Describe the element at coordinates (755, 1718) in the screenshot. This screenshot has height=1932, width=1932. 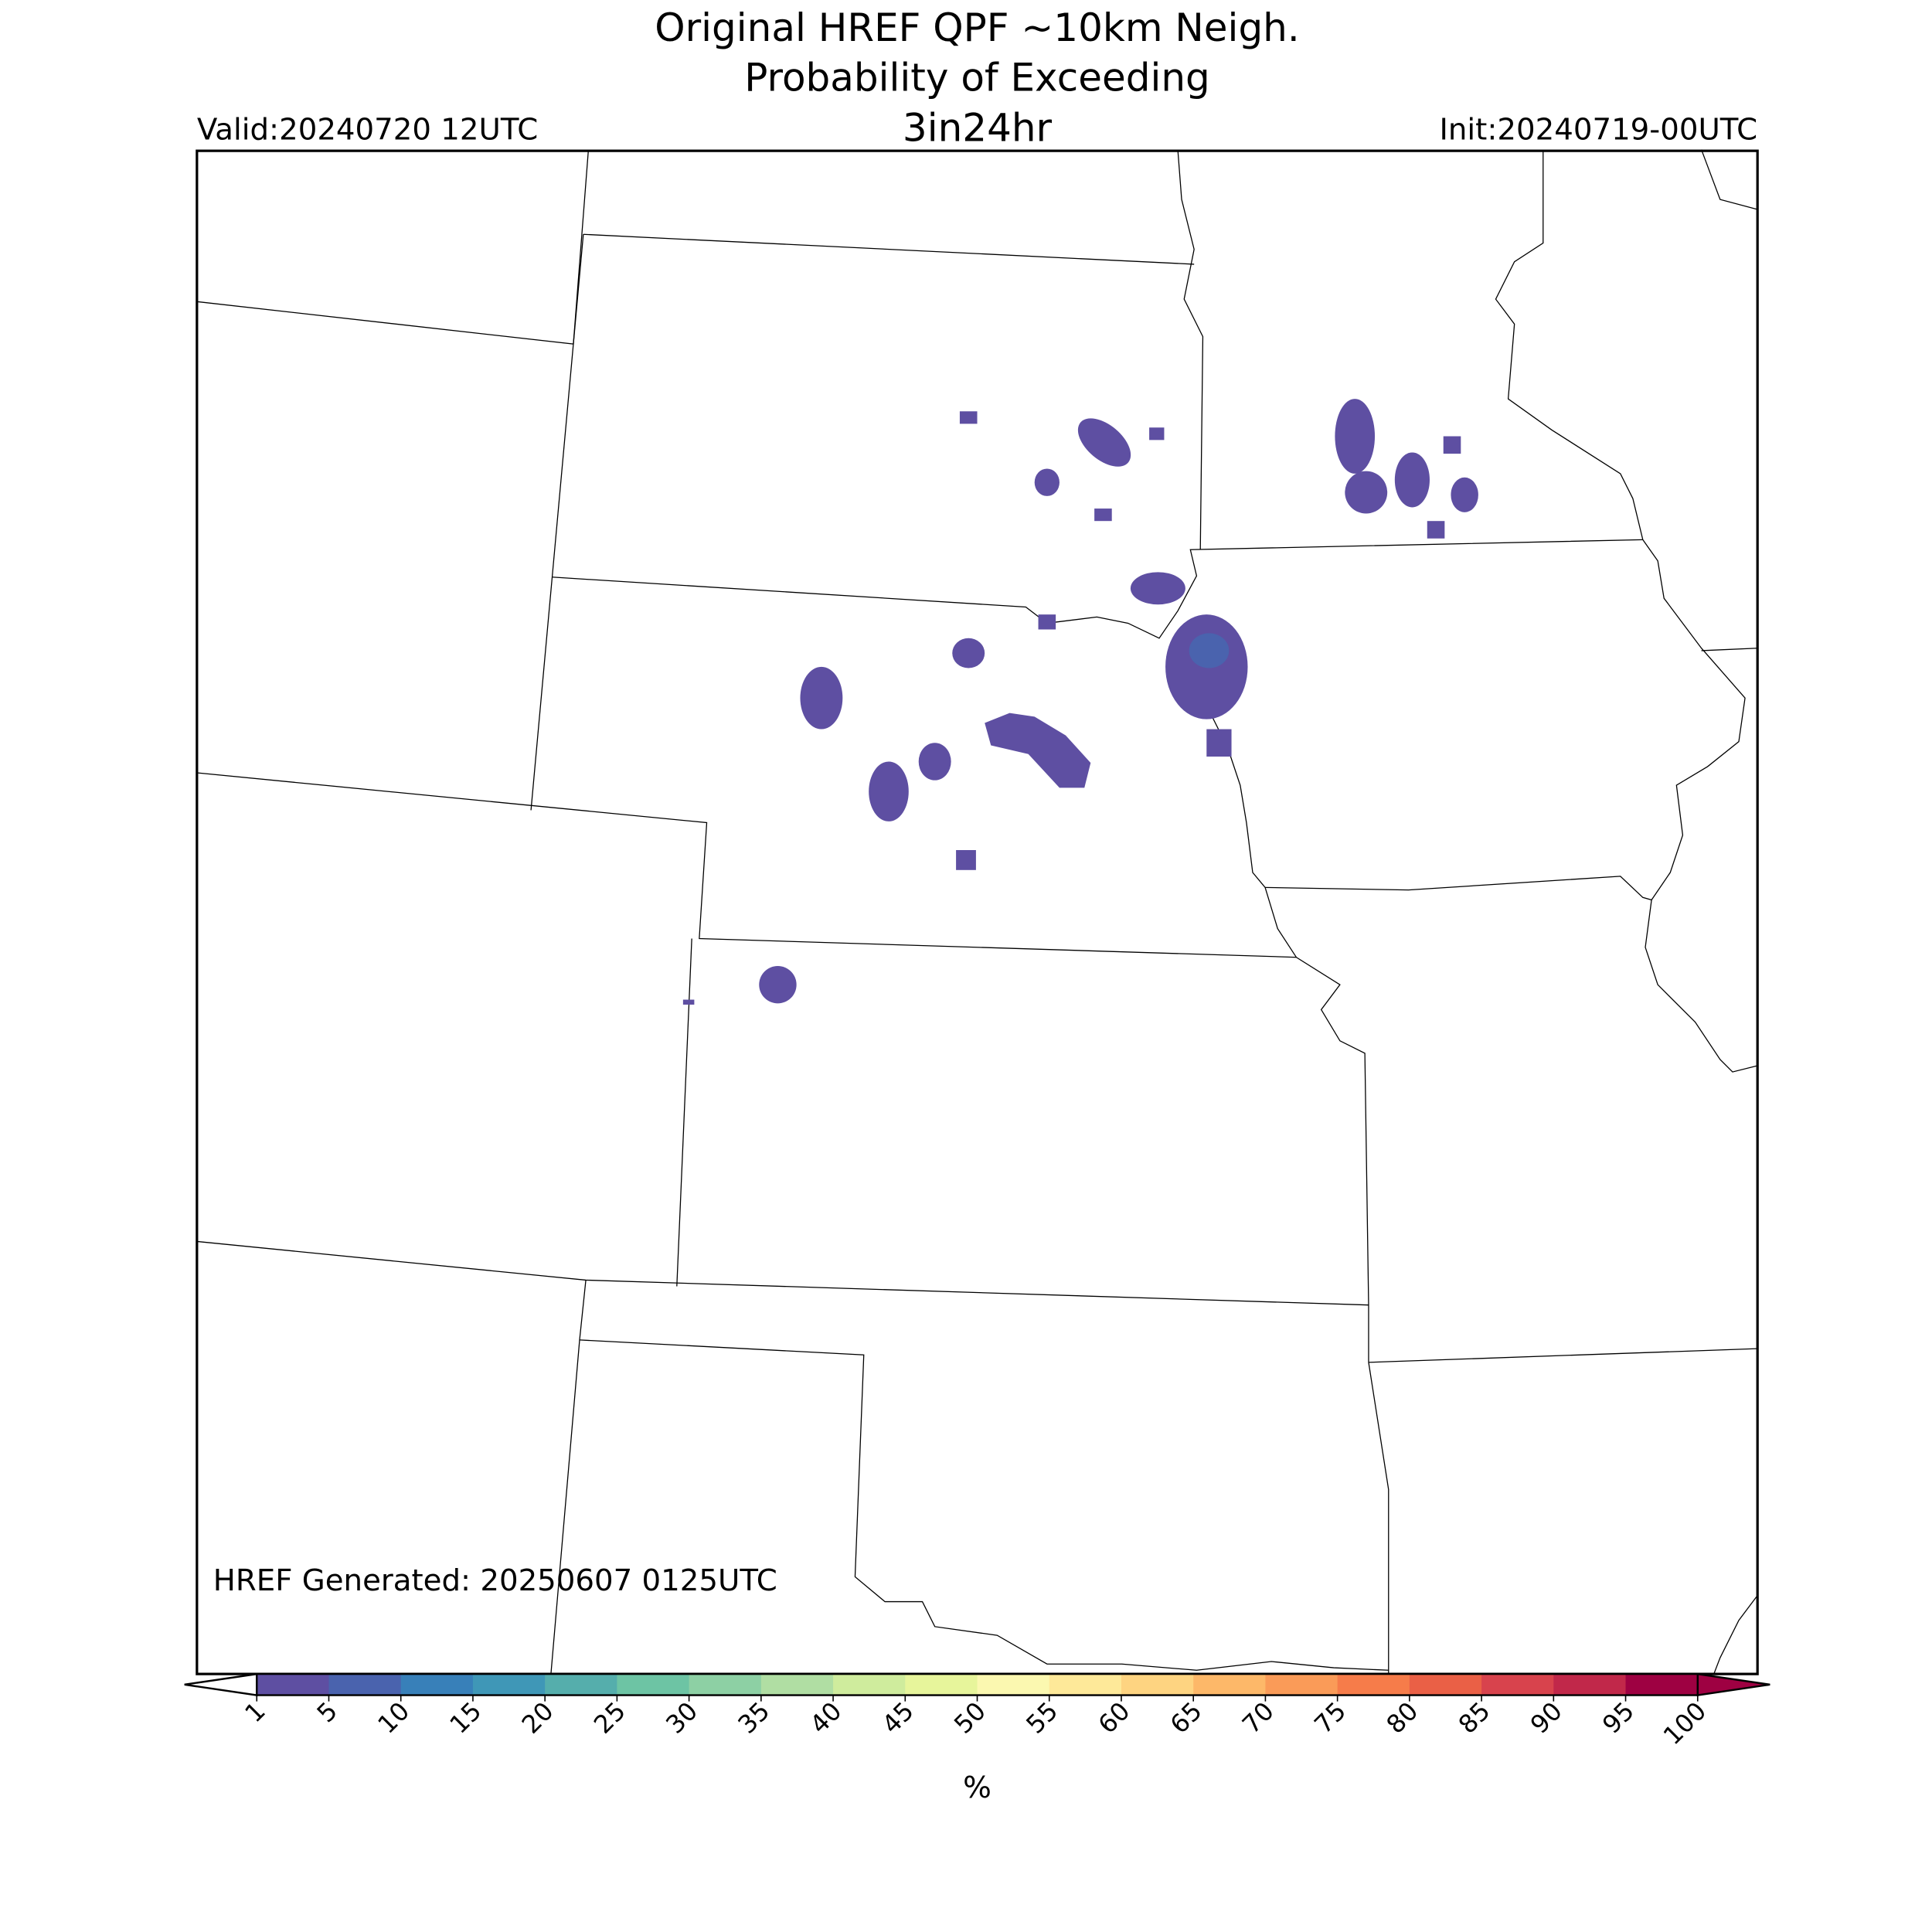
I see `colorbar-tick-label: 35` at that location.